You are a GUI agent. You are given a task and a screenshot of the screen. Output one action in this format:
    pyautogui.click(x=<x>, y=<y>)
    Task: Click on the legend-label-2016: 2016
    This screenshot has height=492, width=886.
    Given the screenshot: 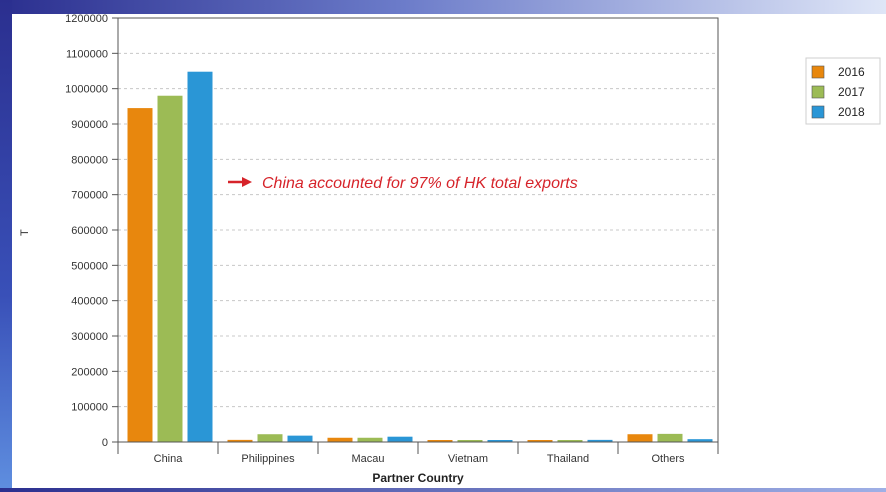 What is the action you would take?
    pyautogui.click(x=851, y=72)
    